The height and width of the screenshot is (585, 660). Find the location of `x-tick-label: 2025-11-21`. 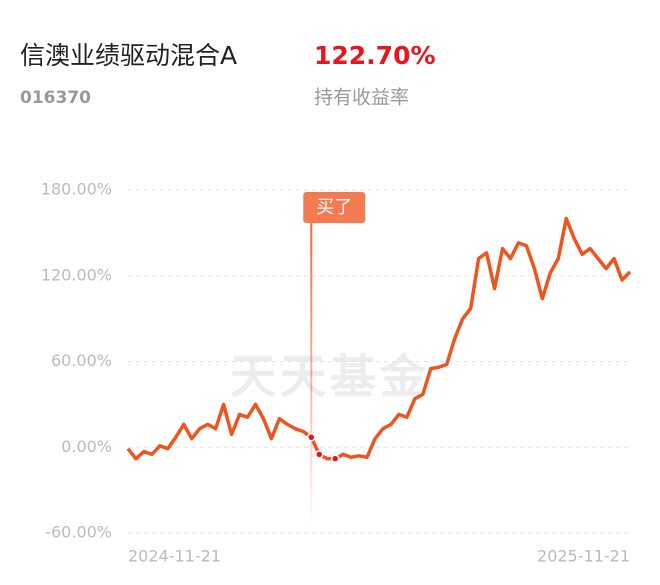

x-tick-label: 2025-11-21 is located at coordinates (583, 556).